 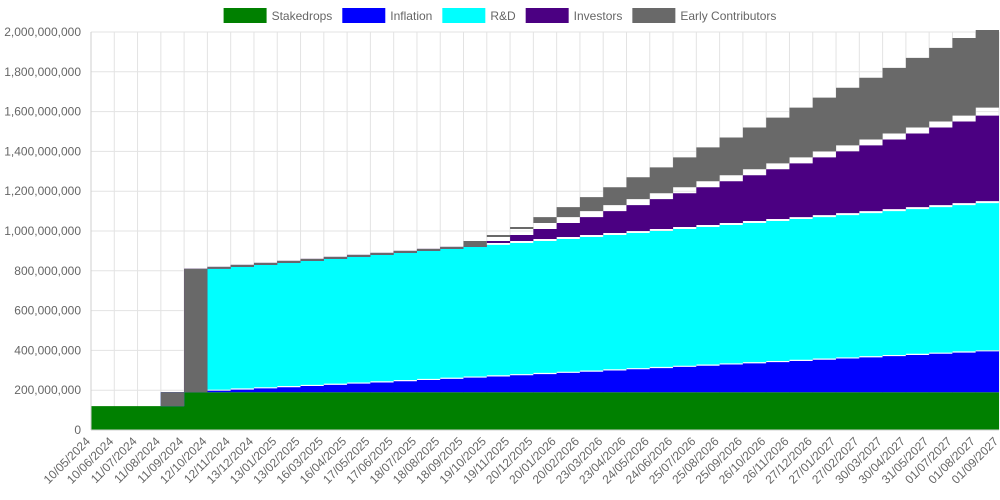 What do you see at coordinates (77, 430) in the screenshot?
I see `y-tick-label-0: 0` at bounding box center [77, 430].